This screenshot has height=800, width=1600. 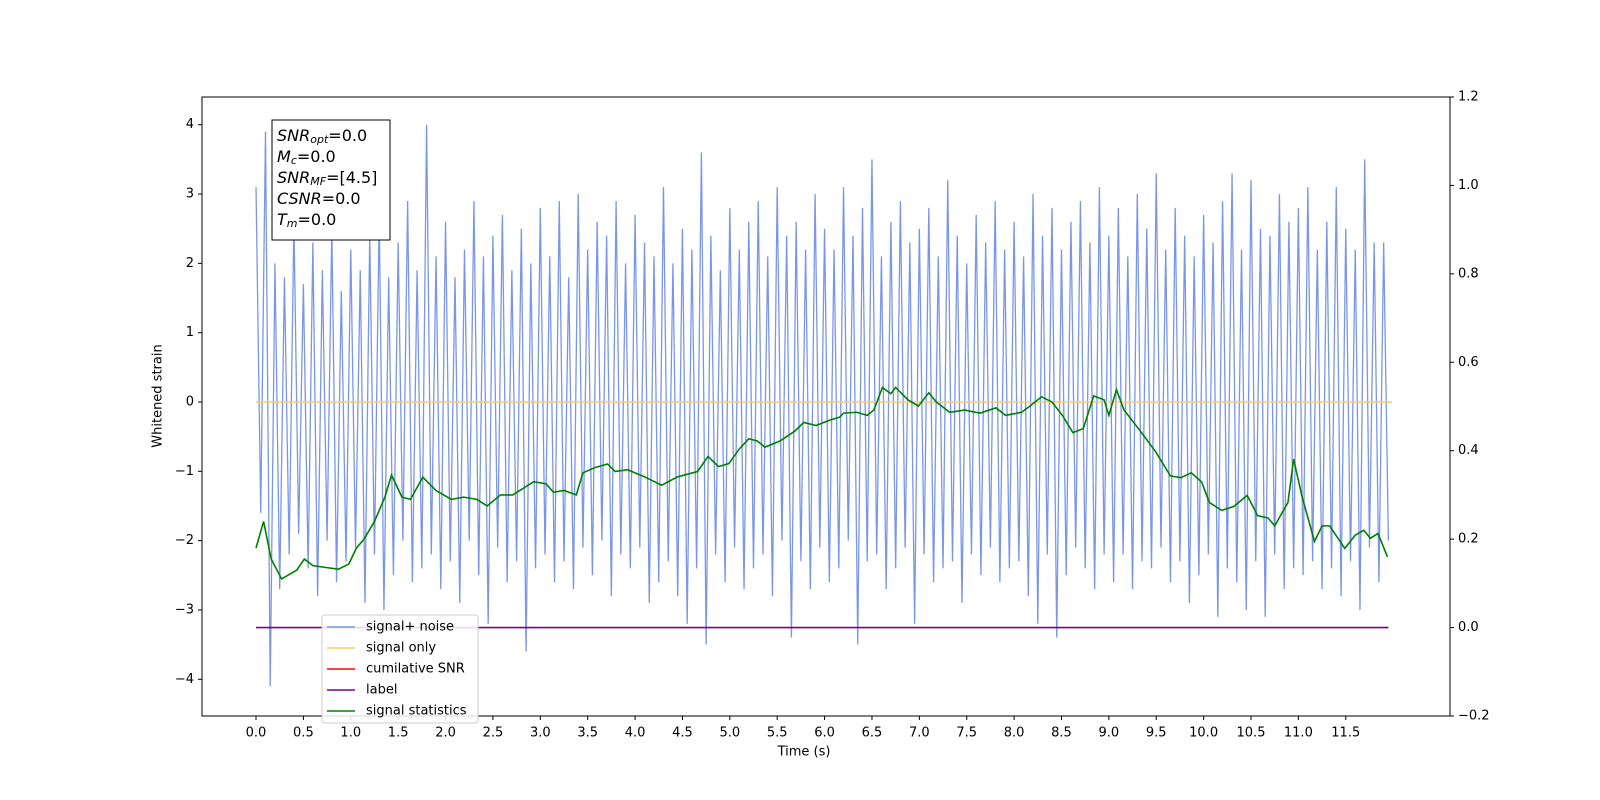 What do you see at coordinates (587, 733) in the screenshot?
I see `x-tick-label: 3.5` at bounding box center [587, 733].